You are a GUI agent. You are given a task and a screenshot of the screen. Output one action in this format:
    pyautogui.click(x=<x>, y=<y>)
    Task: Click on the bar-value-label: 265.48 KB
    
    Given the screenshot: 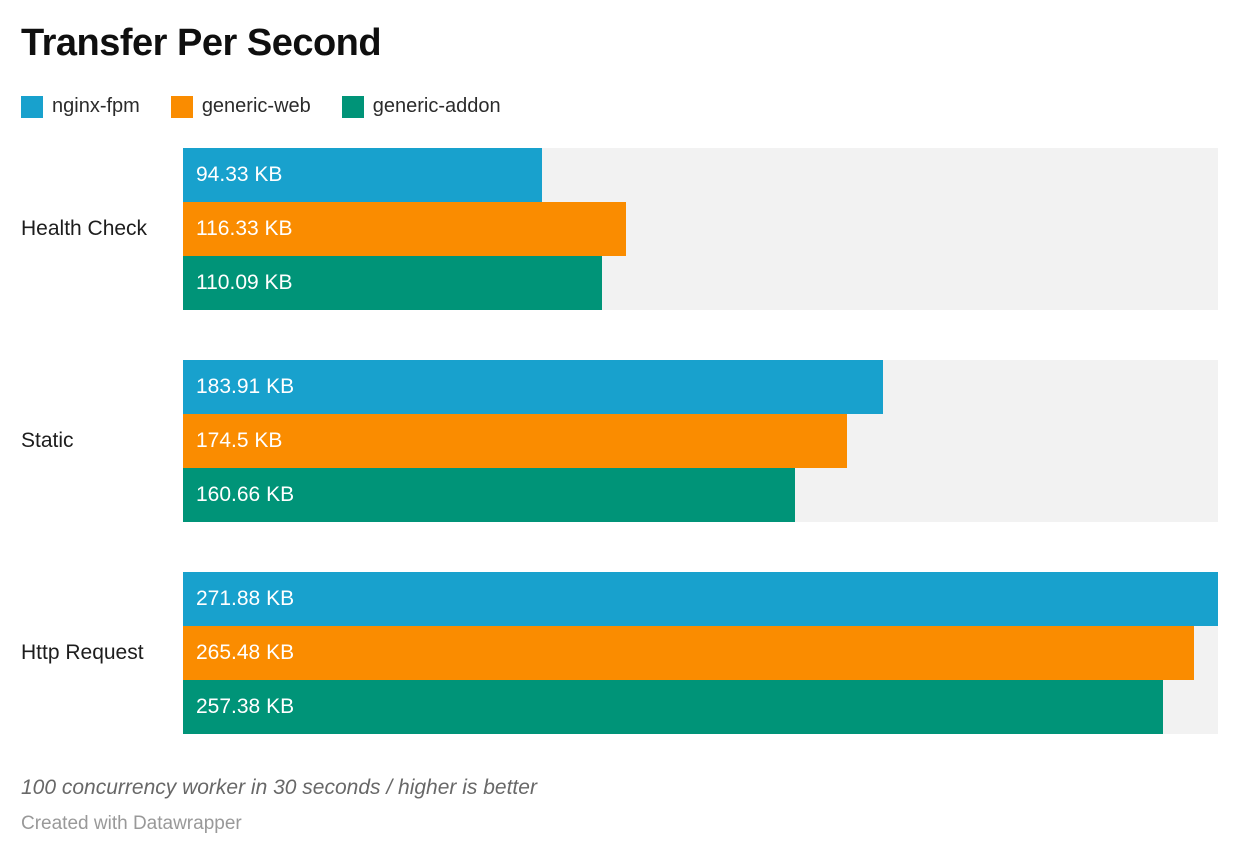 What is the action you would take?
    pyautogui.click(x=245, y=653)
    